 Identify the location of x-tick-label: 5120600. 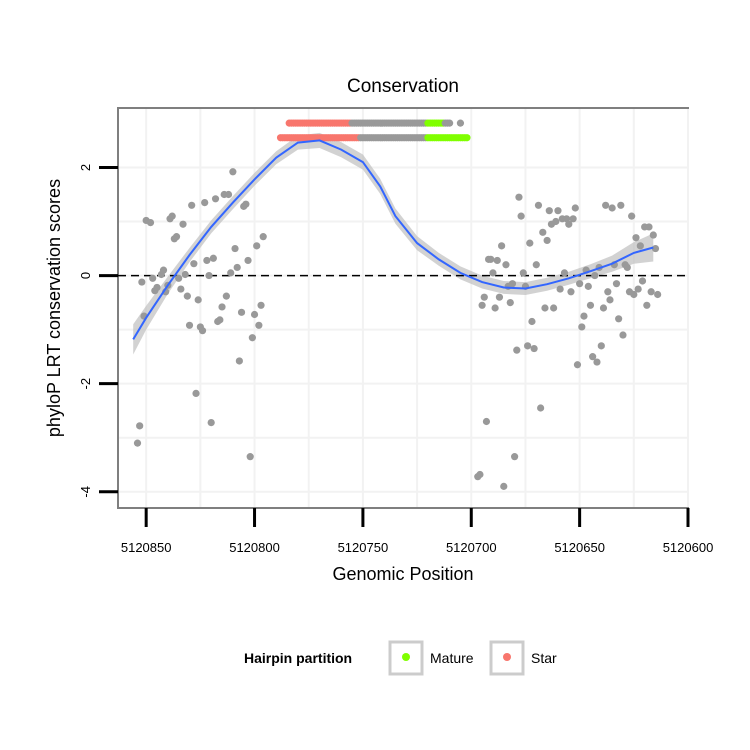
(688, 547).